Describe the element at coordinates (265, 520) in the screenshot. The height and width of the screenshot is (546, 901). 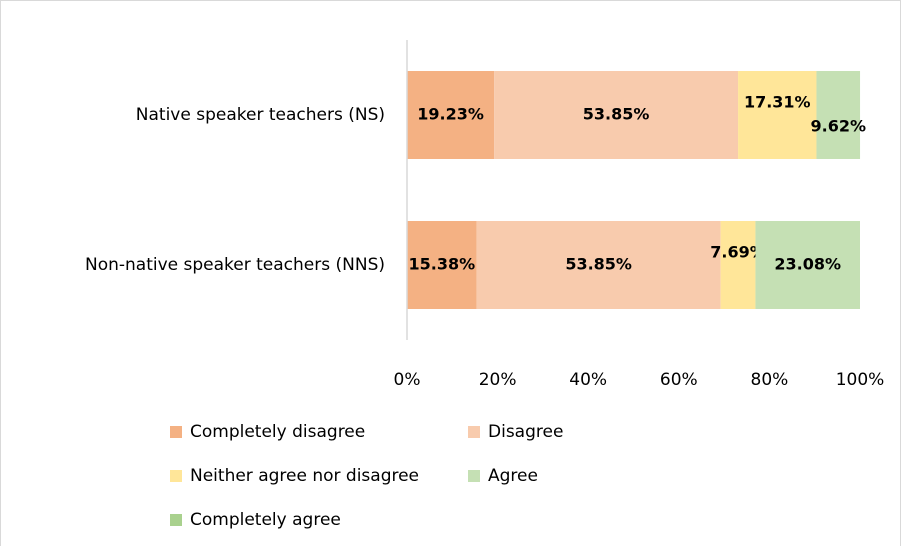
I see `legend-label: Completely agree` at that location.